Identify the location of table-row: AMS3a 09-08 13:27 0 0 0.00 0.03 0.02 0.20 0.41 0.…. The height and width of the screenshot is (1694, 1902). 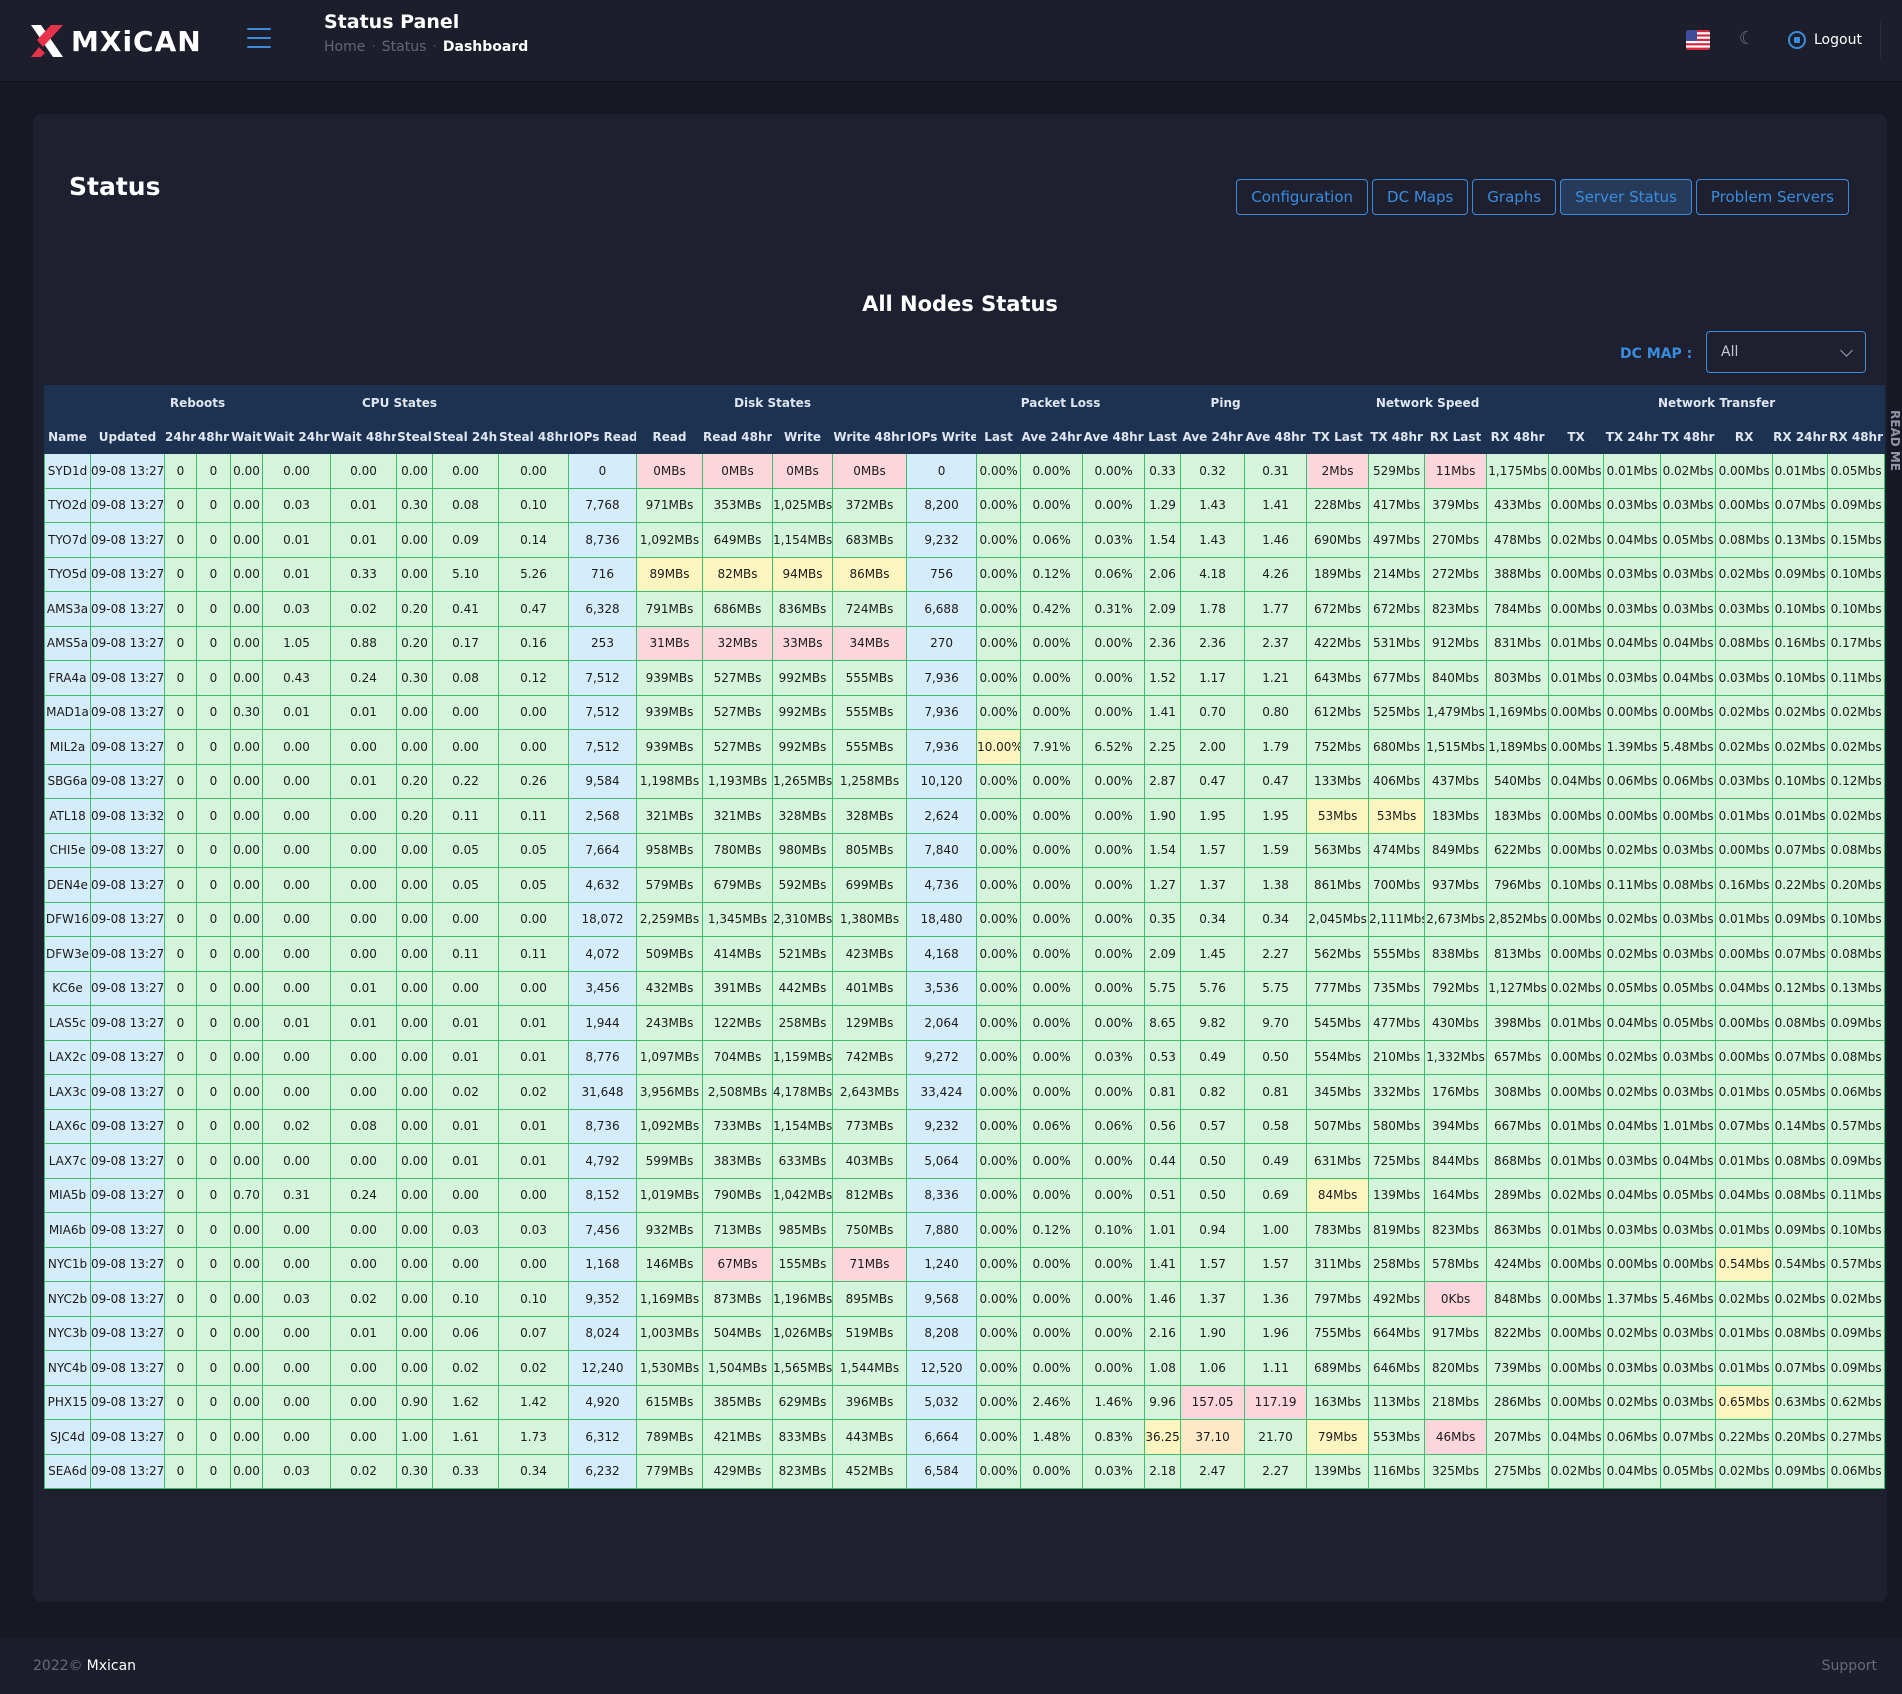
(965, 609).